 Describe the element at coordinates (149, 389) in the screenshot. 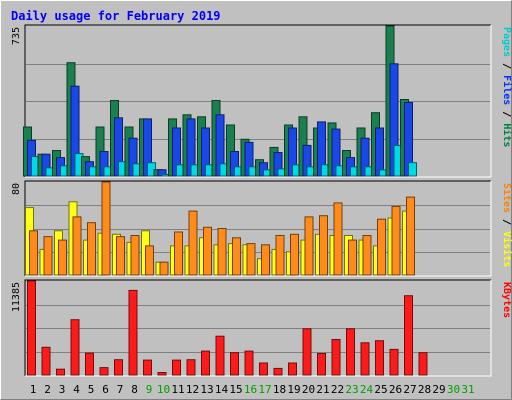

I see `x-tick-label-day-9: 9` at that location.